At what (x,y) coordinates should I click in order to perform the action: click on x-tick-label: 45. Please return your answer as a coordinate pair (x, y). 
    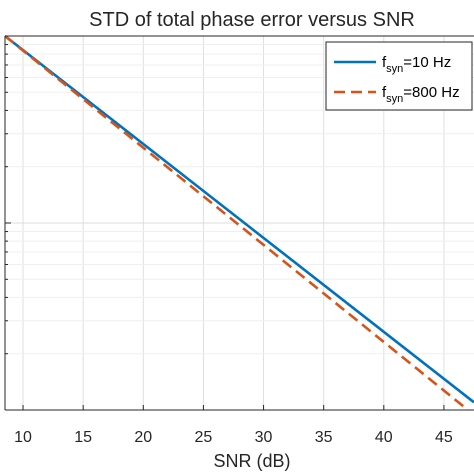
    Looking at the image, I should click on (444, 437).